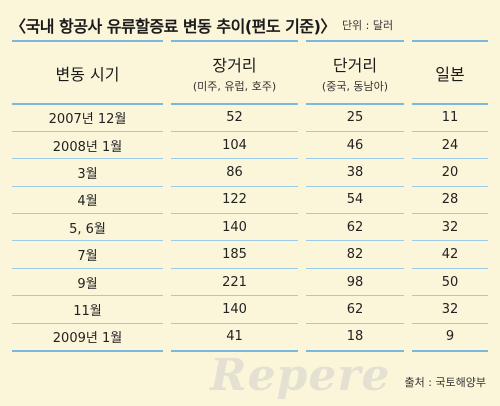 The height and width of the screenshot is (406, 500). What do you see at coordinates (89, 145) in the screenshot?
I see `cell-period: 2008년 1월` at bounding box center [89, 145].